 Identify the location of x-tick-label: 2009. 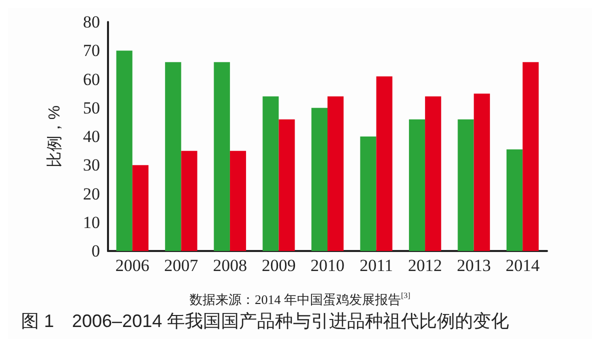
(279, 265).